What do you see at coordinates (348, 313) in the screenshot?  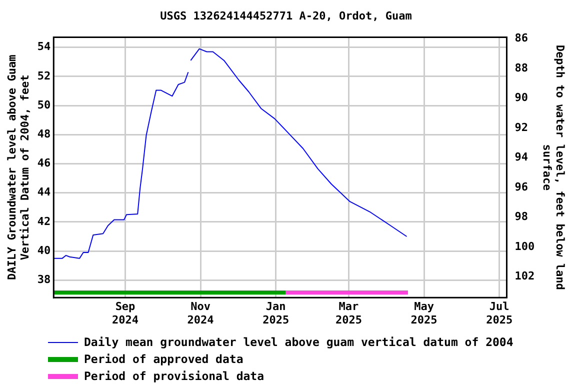 I see `x-tick-label: Mar 2025` at bounding box center [348, 313].